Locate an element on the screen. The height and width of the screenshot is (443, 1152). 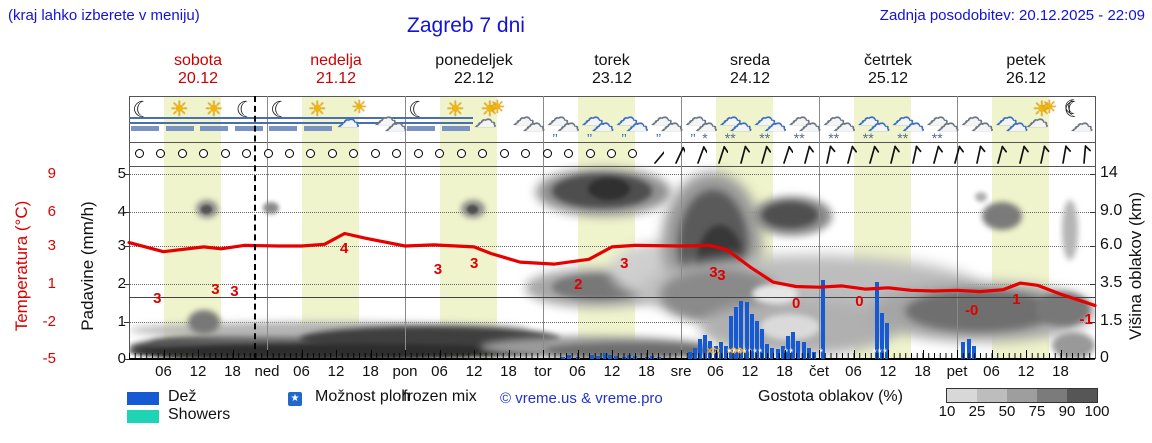
weather-icon-cloud: ☁ ☁ ☁ ☁ is located at coordinates (528, 120).